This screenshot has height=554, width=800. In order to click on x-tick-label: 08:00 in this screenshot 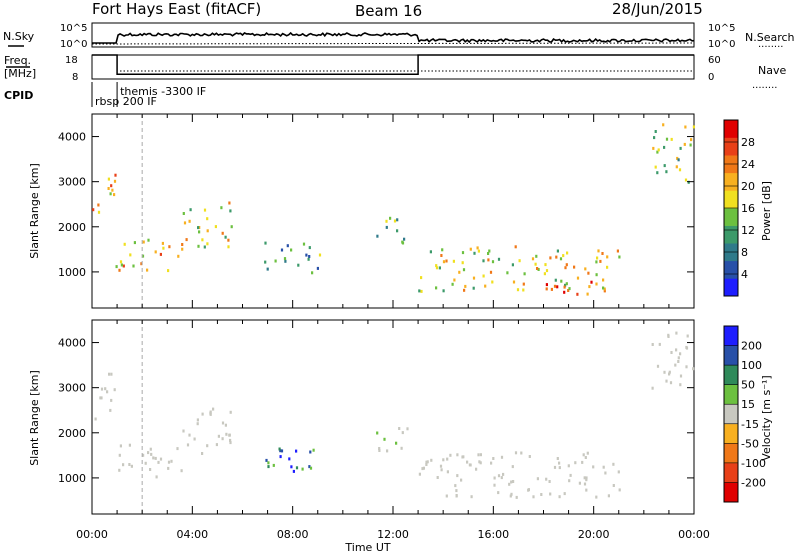, I will do `click(293, 534)`.